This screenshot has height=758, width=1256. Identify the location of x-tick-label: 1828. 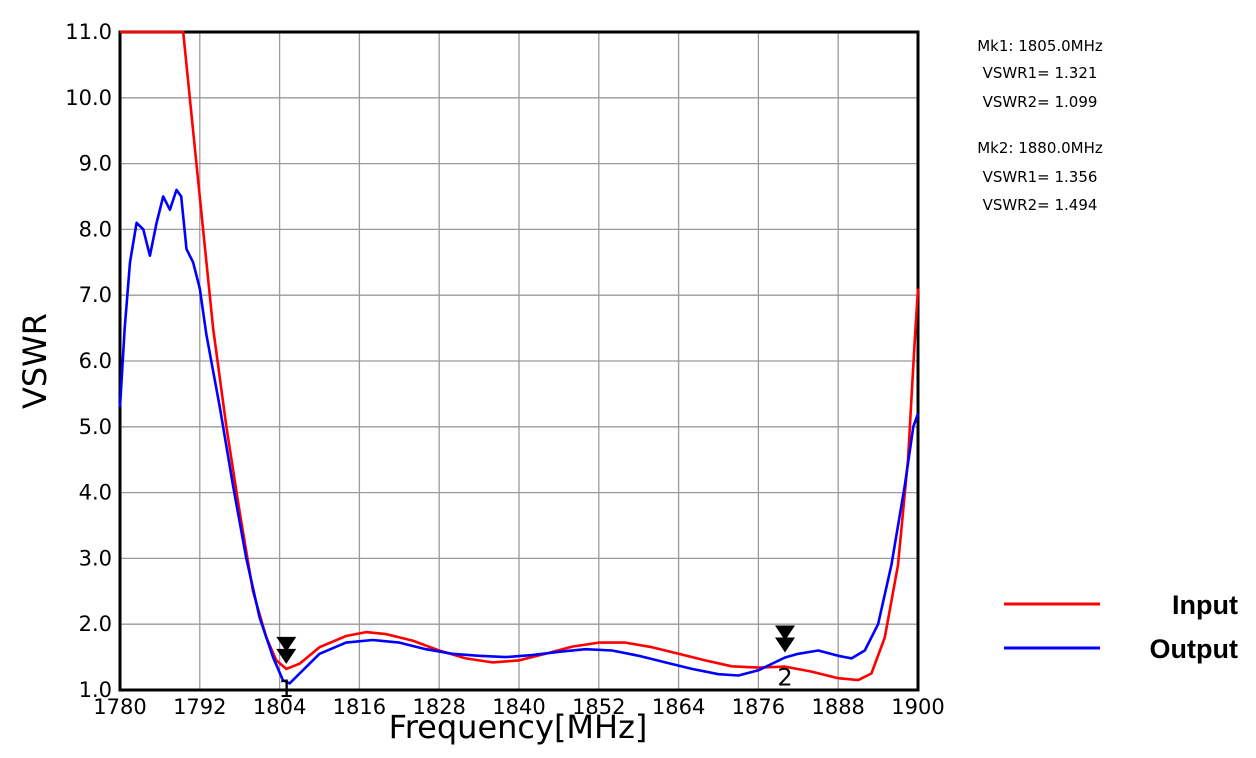
(438, 707).